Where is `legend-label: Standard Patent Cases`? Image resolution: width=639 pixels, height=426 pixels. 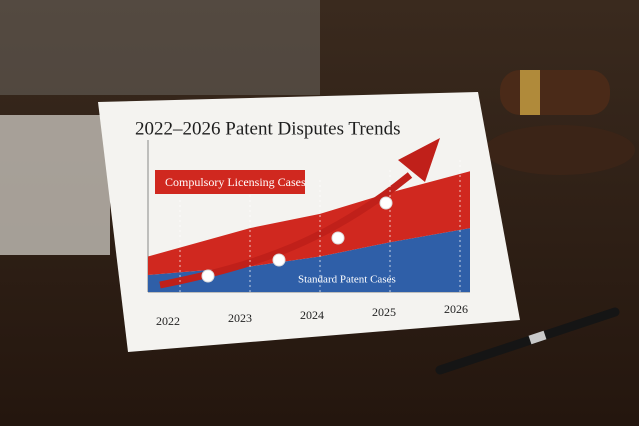 legend-label: Standard Patent Cases is located at coordinates (347, 280).